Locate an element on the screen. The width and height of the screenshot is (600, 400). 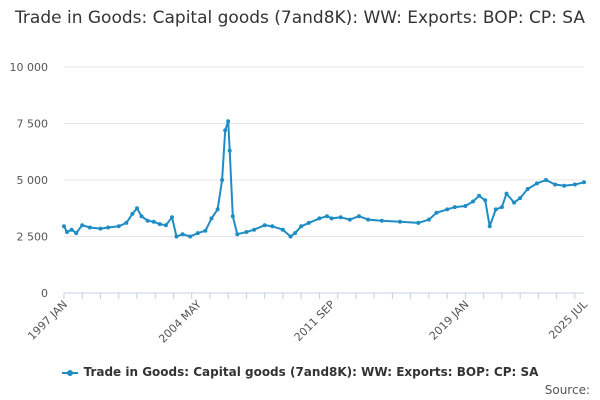
credits: Source: is located at coordinates (567, 390).